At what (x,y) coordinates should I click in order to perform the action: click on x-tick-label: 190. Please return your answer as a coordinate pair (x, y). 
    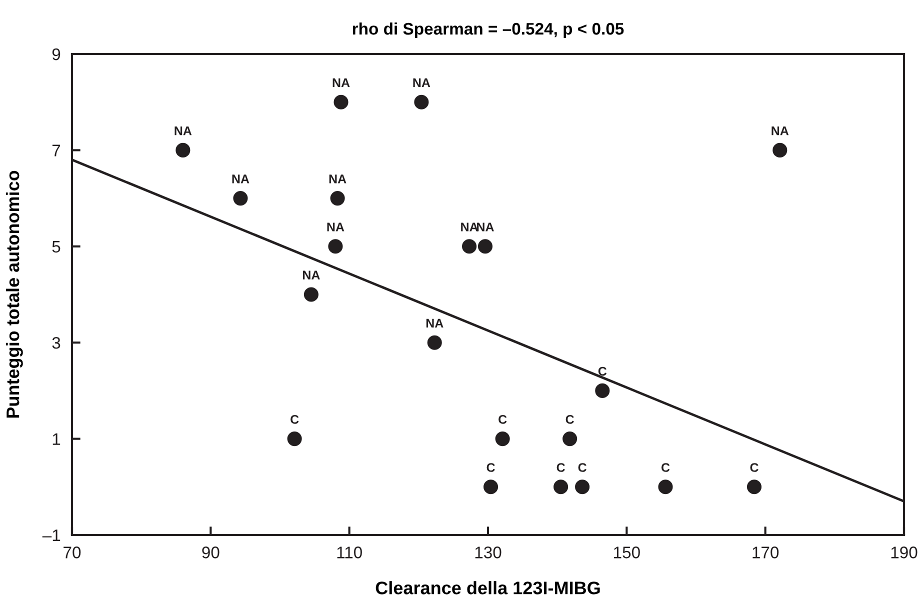
    Looking at the image, I should click on (904, 552).